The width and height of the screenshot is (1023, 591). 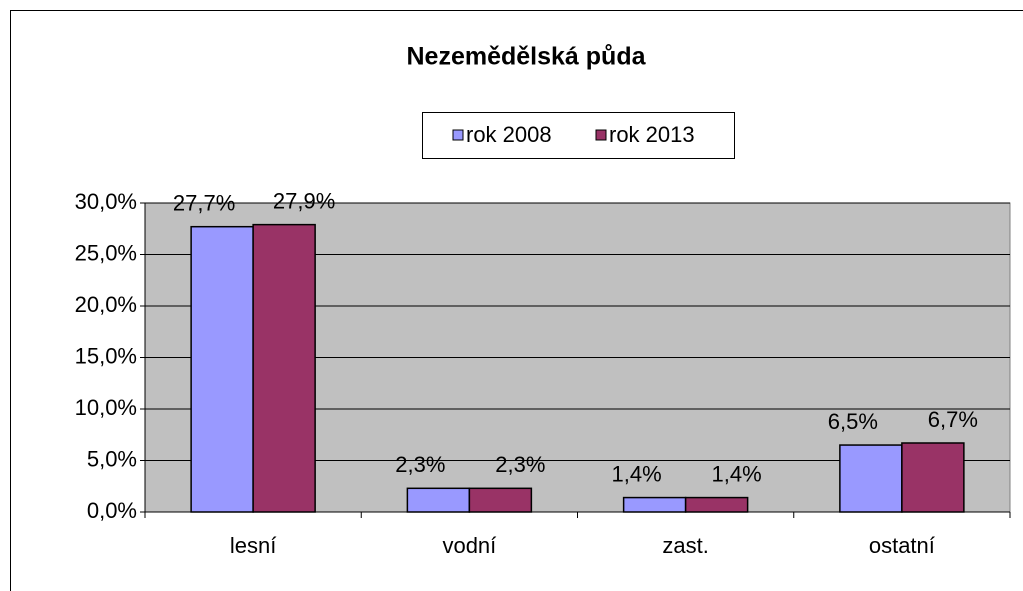 What do you see at coordinates (253, 545) in the screenshot?
I see `x-tick-label: lesní` at bounding box center [253, 545].